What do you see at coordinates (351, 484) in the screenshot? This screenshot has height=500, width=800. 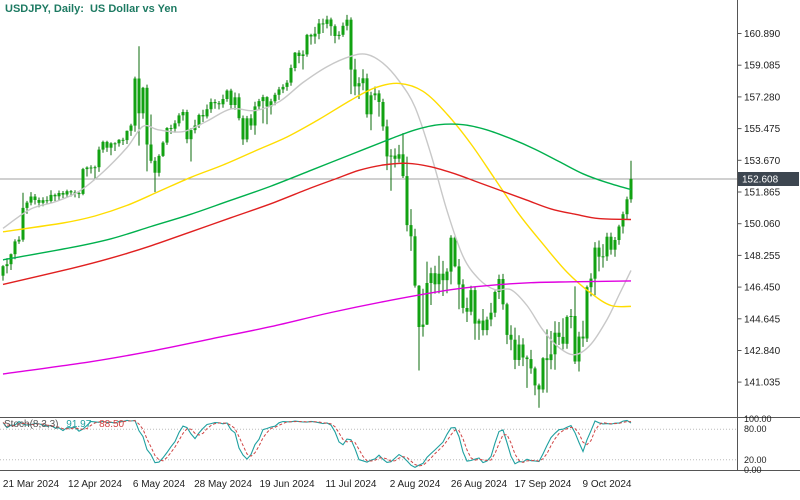 I see `time-axis-label: 11 Jul 2024` at bounding box center [351, 484].